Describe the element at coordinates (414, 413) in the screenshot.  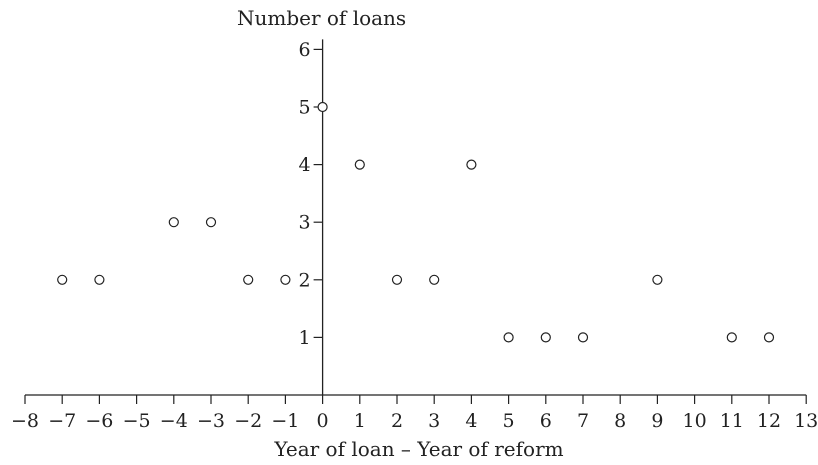
I see `x-ticks: −8 −7 −6 −5 −4 −3 −2 −1 0 1 2 3 4 5 6 7 8 9 10 11 12 13` at that location.